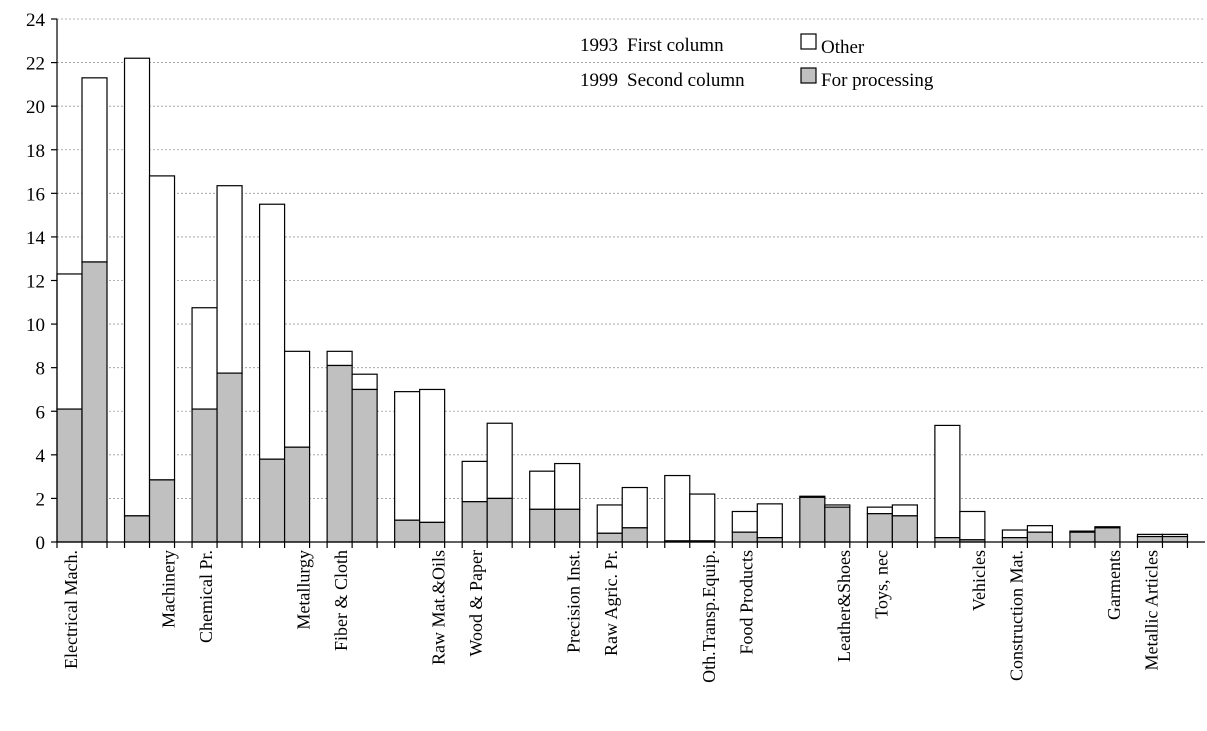 The height and width of the screenshot is (731, 1207). I want to click on category-label: Raw Agric. Pr., so click(611, 603).